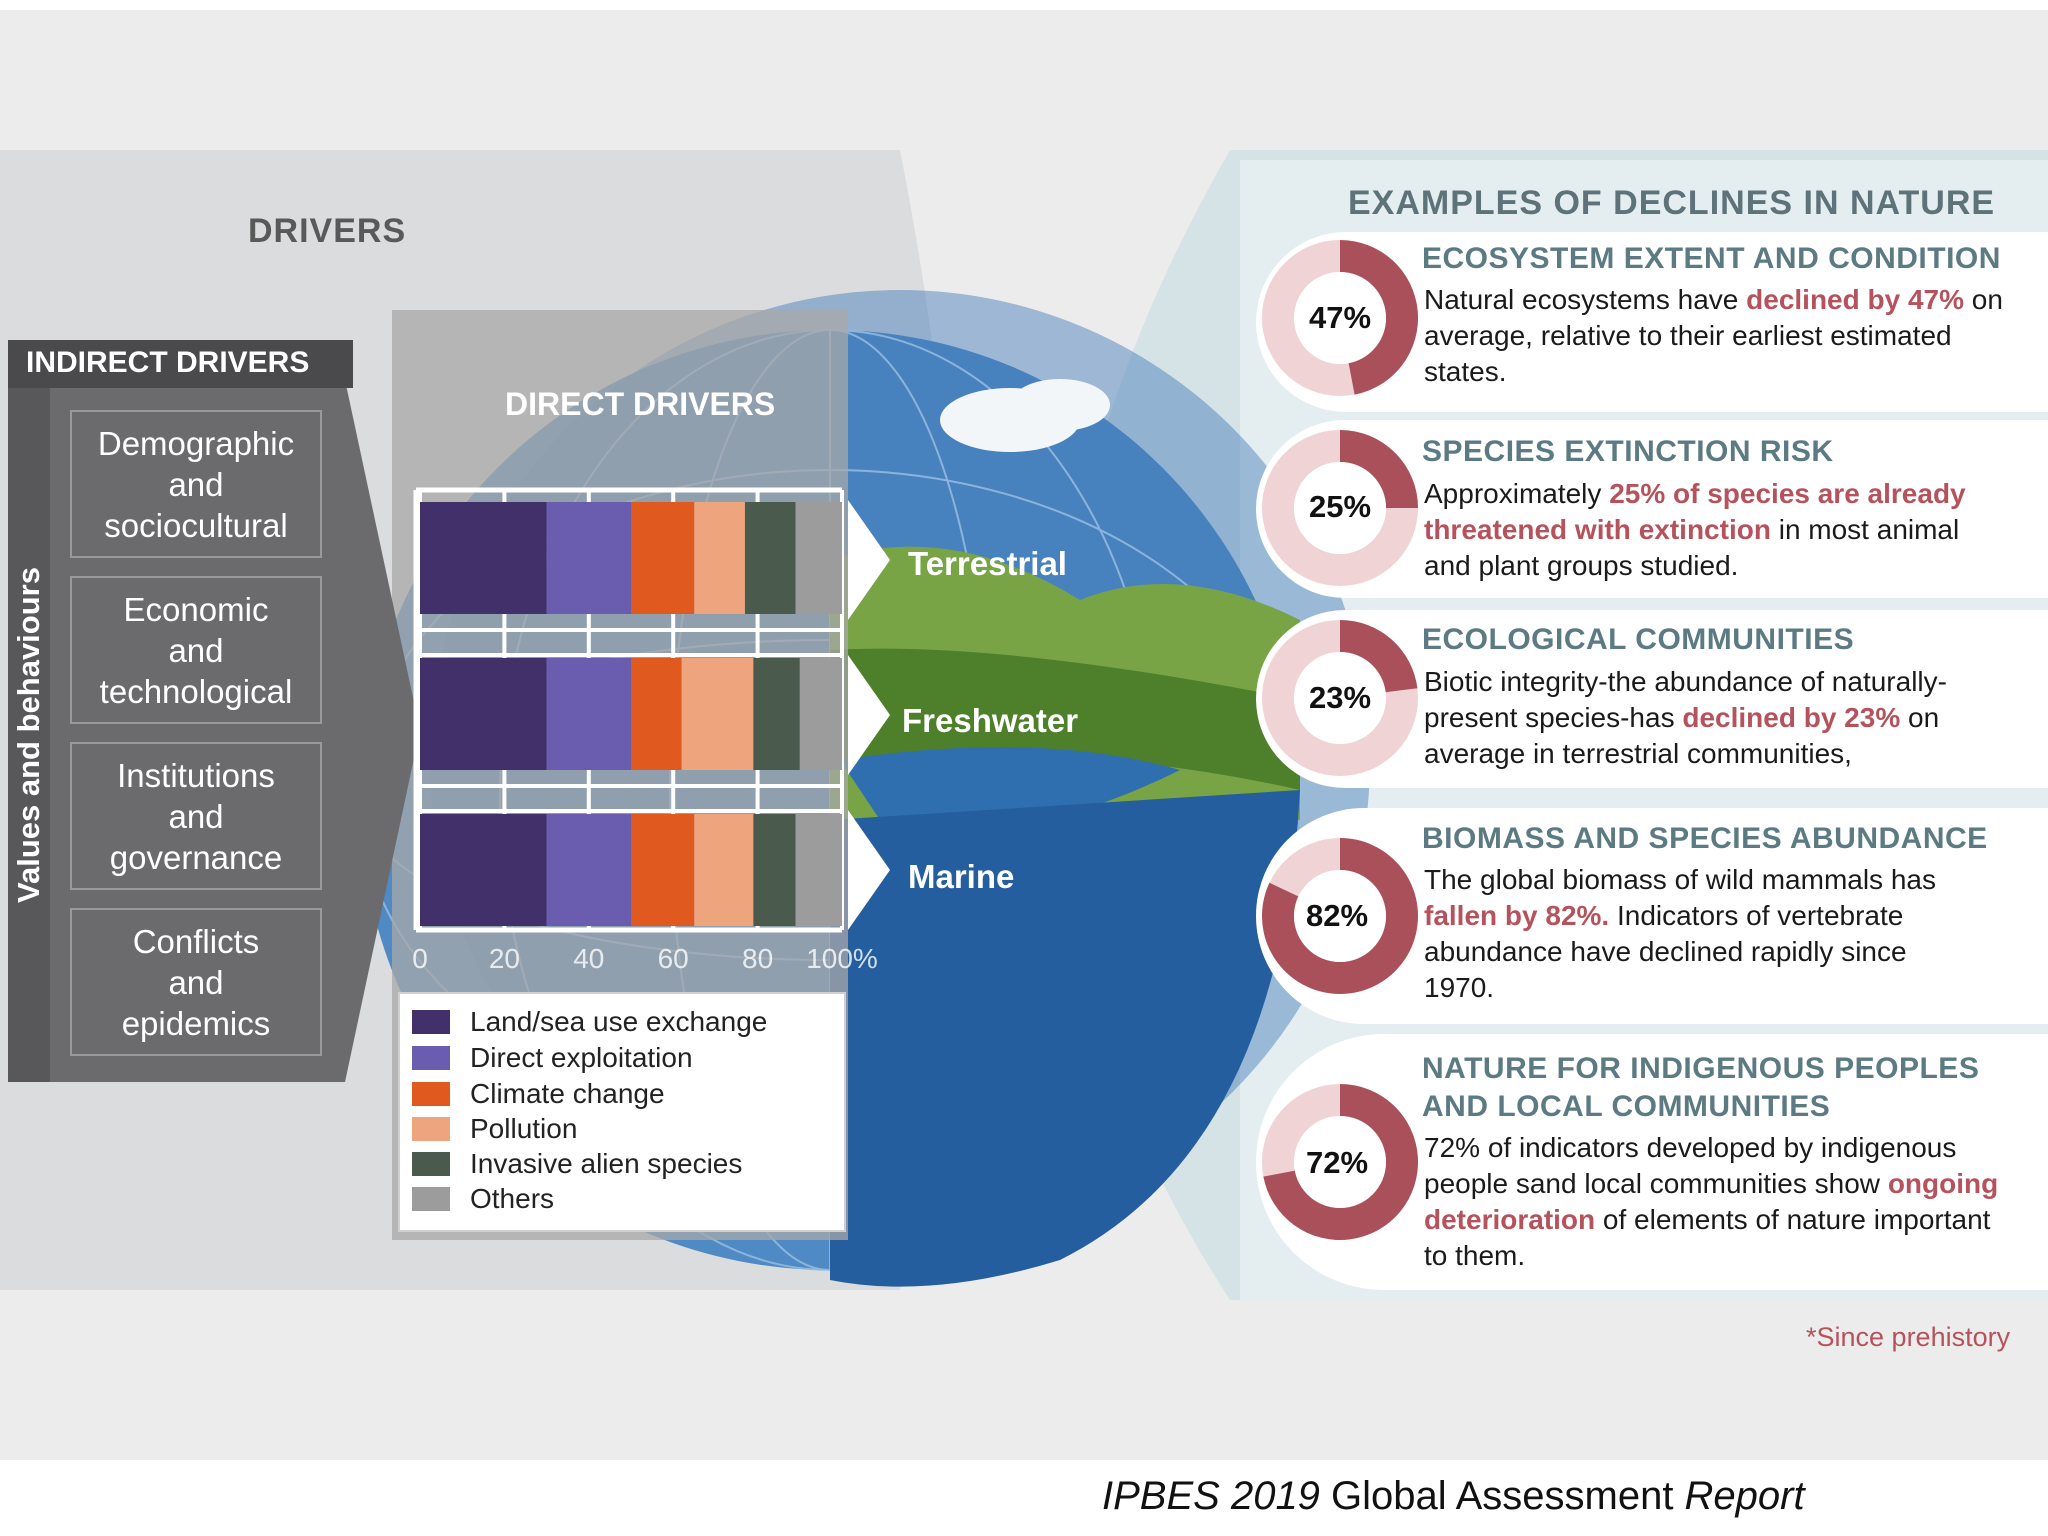  What do you see at coordinates (1701, 1068) in the screenshot?
I see `card-title: NATURE FOR INDIGENOUS PEOPLES` at bounding box center [1701, 1068].